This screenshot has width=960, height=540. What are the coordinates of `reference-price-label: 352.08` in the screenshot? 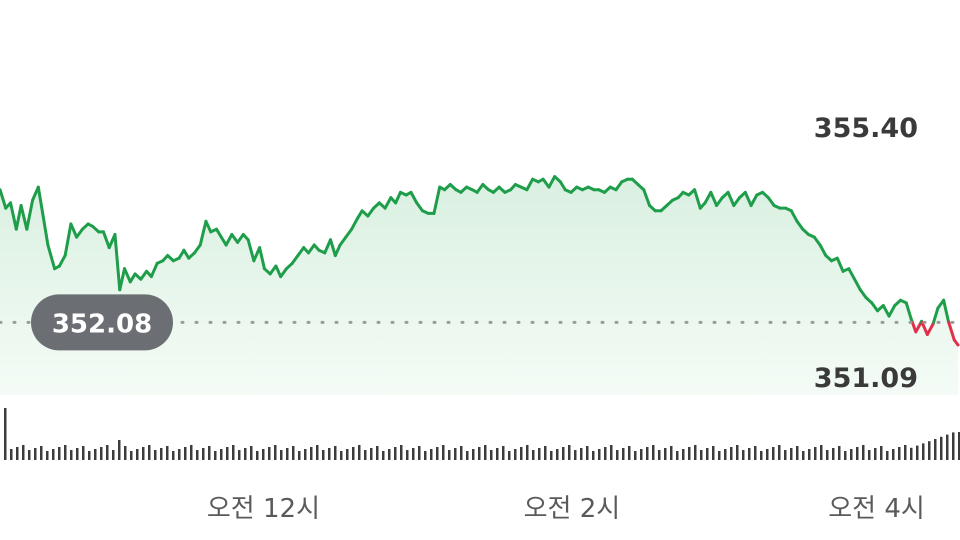 It's located at (102, 324).